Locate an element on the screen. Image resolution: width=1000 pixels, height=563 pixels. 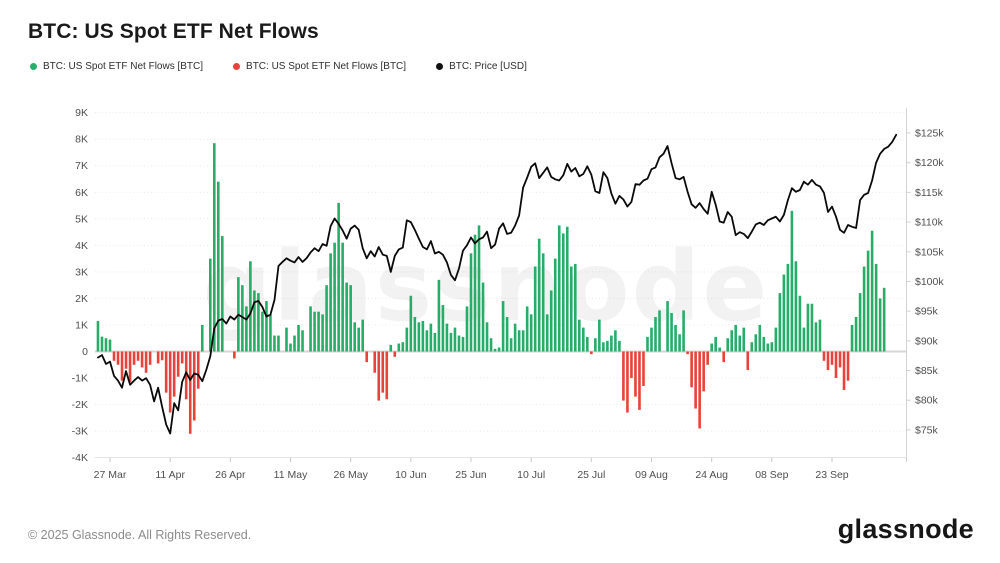
left-axis-label: 4K is located at coordinates (81, 246).